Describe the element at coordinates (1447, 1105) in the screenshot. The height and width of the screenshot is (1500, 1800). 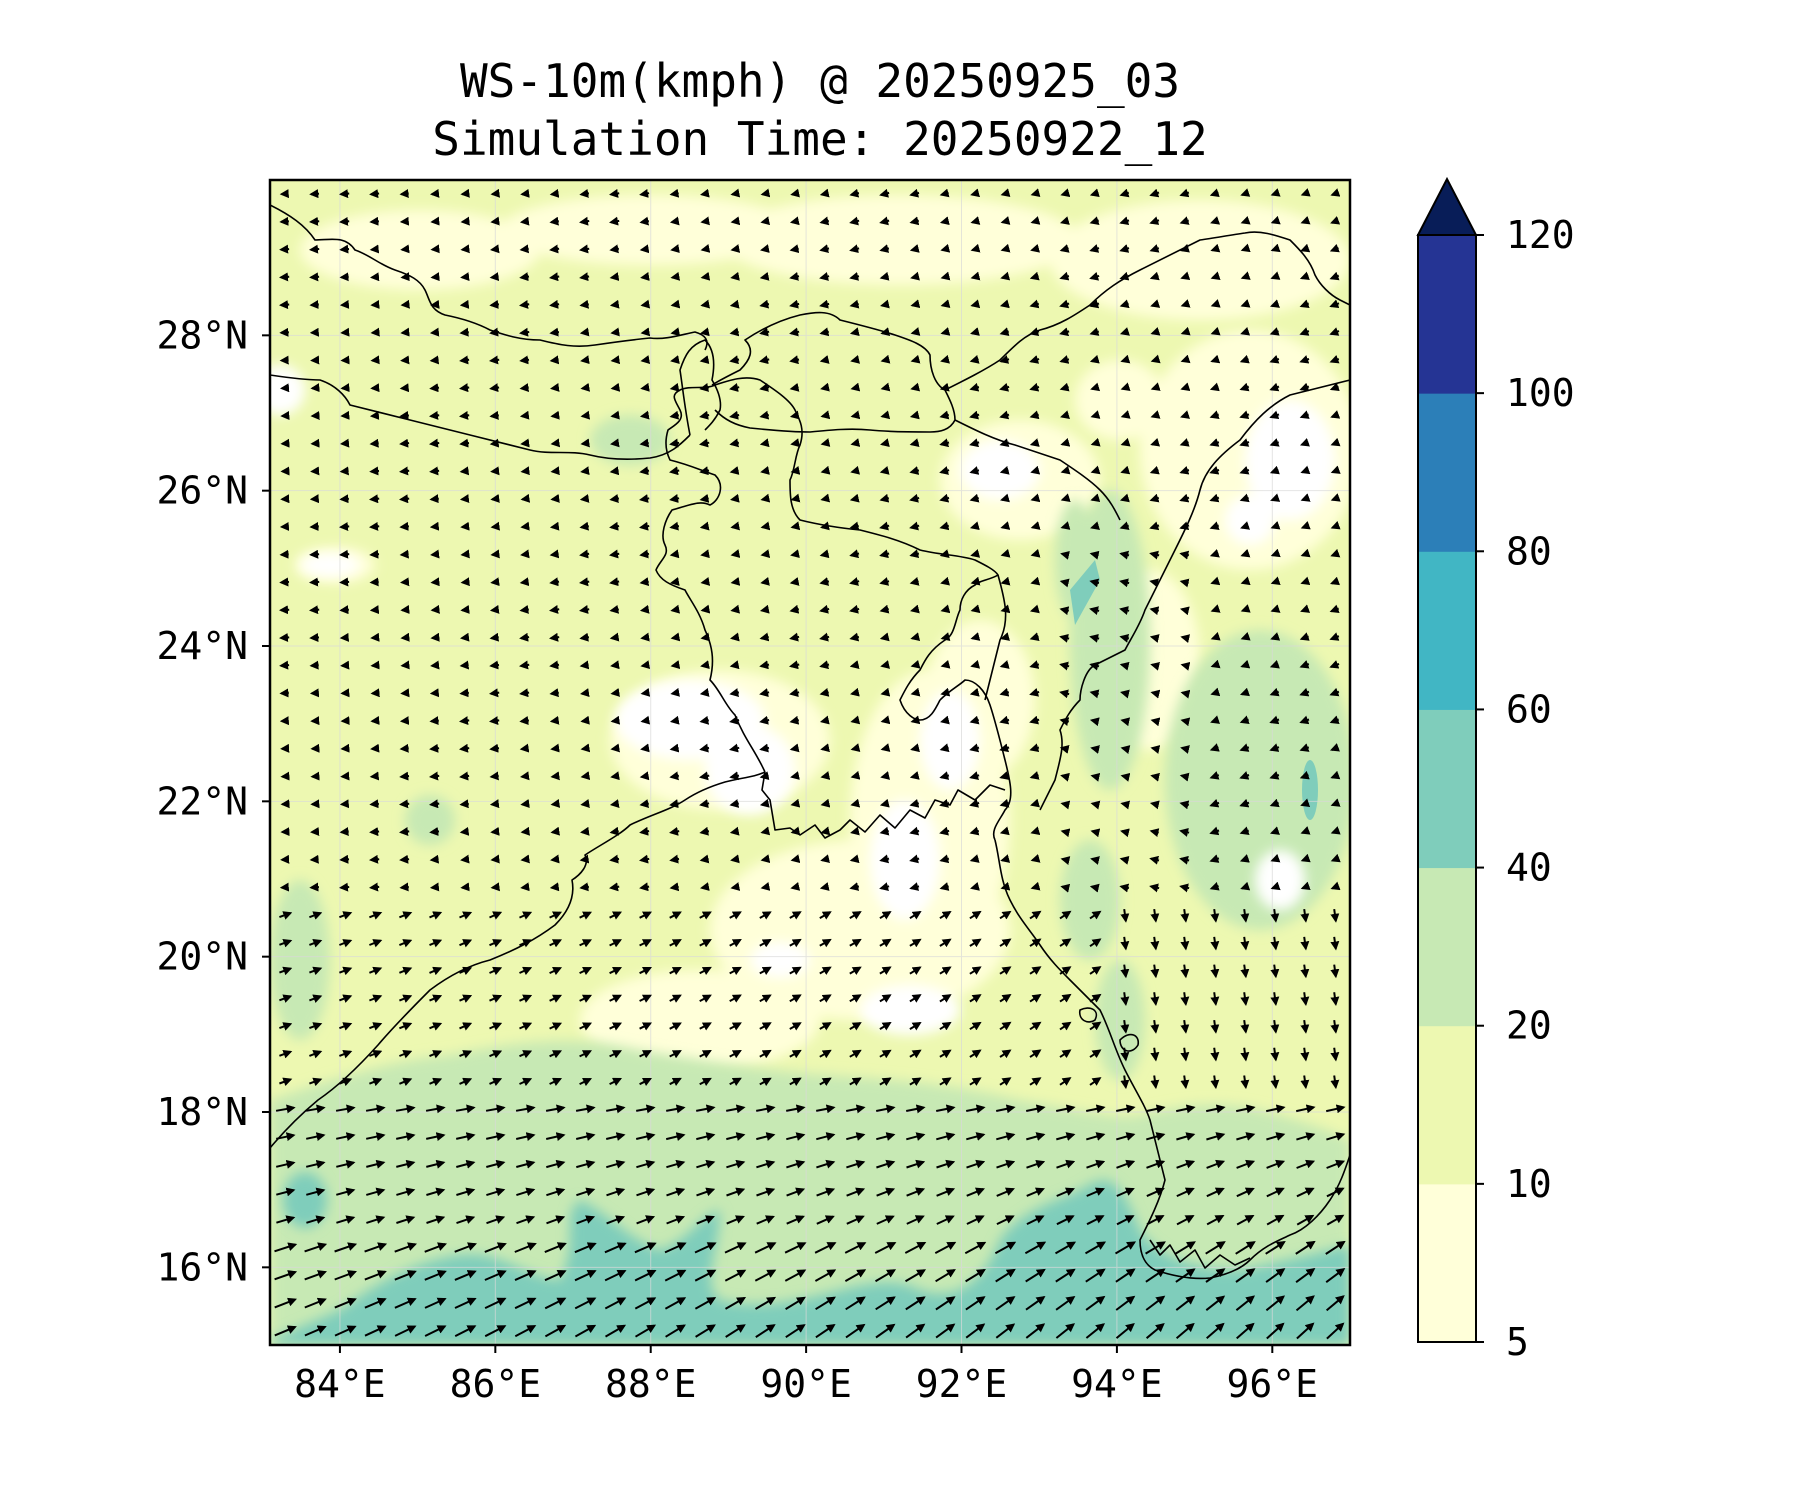
I see `colorbar-segment` at that location.